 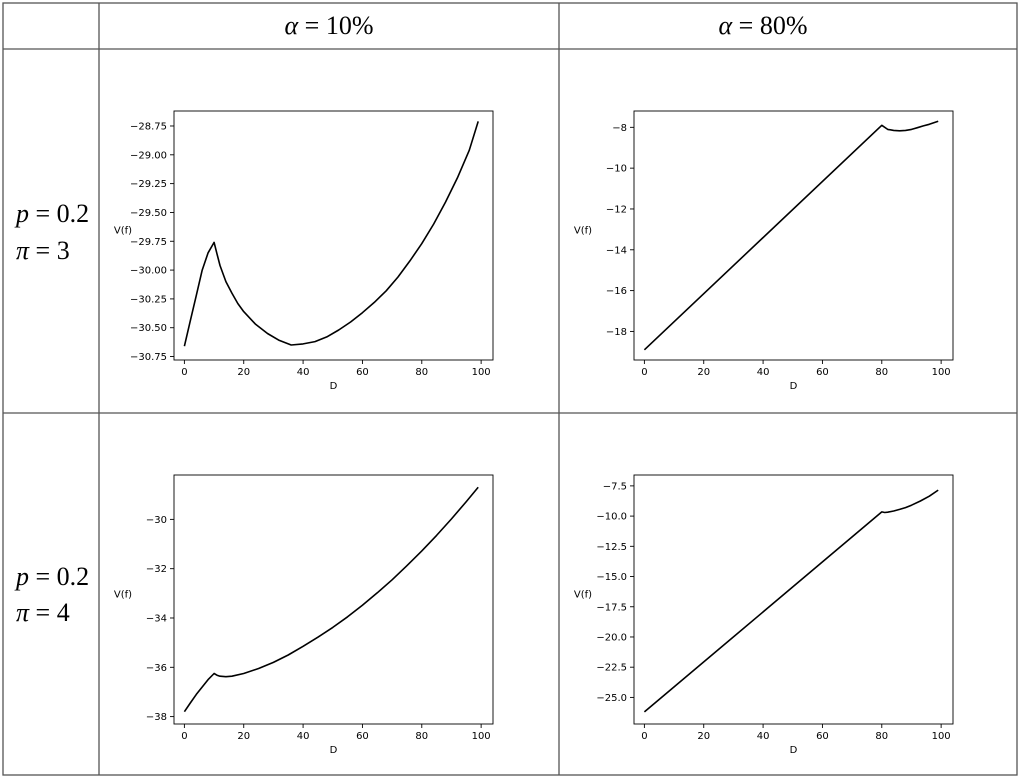 I want to click on y-tick-label: −25.0, so click(x=611, y=698).